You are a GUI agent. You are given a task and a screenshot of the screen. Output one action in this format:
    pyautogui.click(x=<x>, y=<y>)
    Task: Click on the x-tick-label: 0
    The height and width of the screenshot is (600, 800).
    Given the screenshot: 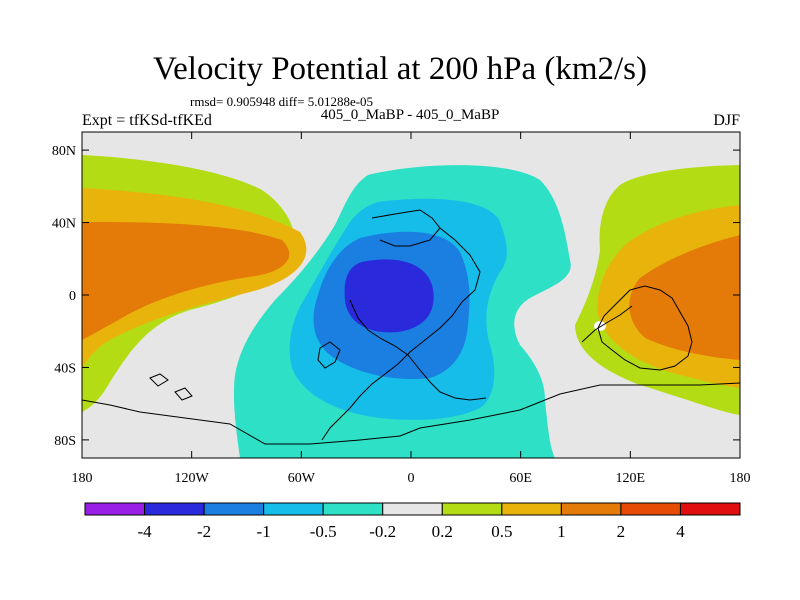 What is the action you would take?
    pyautogui.click(x=411, y=478)
    